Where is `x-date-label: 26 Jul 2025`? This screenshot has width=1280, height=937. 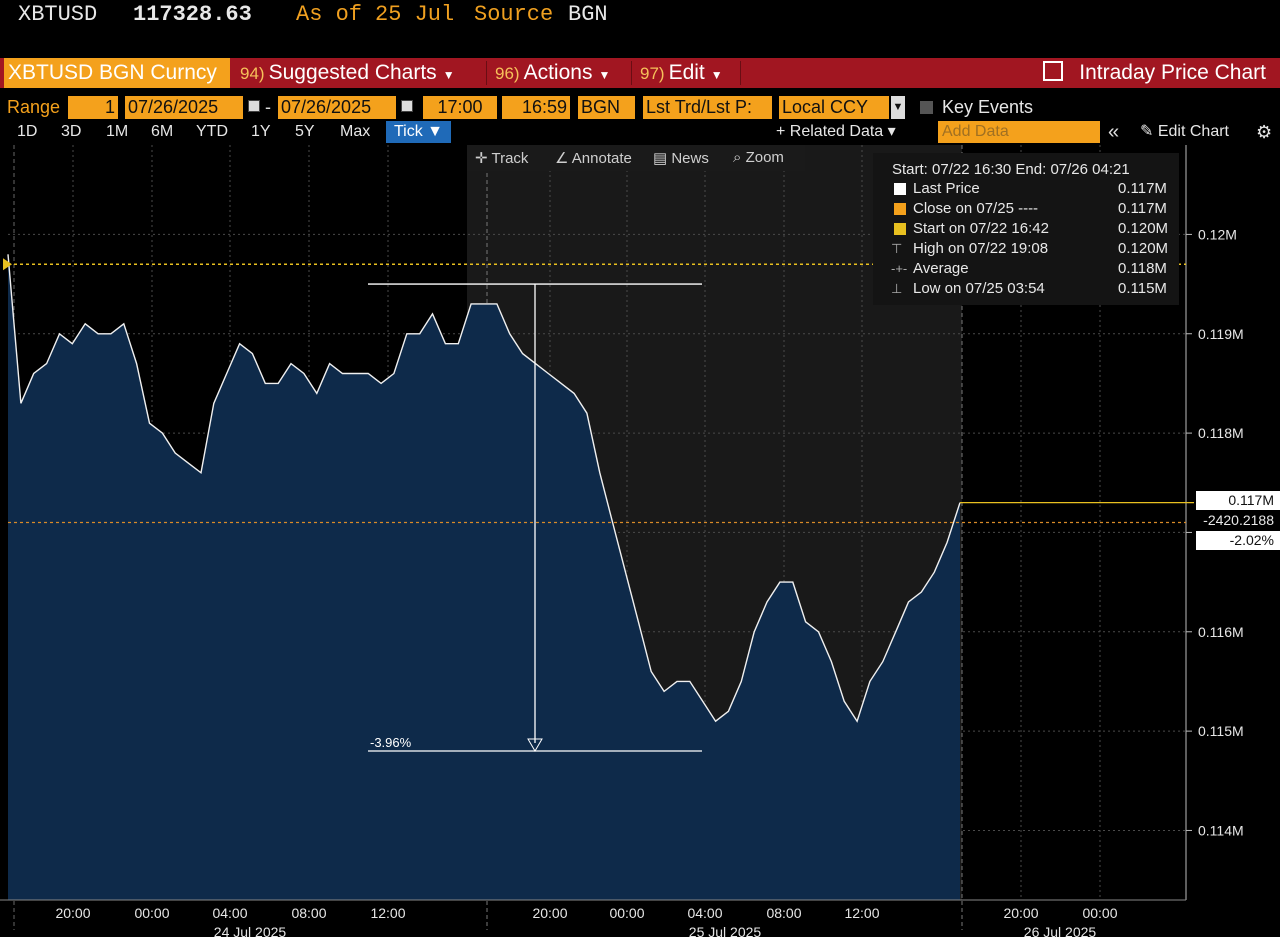
x-date-label: 26 Jul 2025 is located at coordinates (1060, 930).